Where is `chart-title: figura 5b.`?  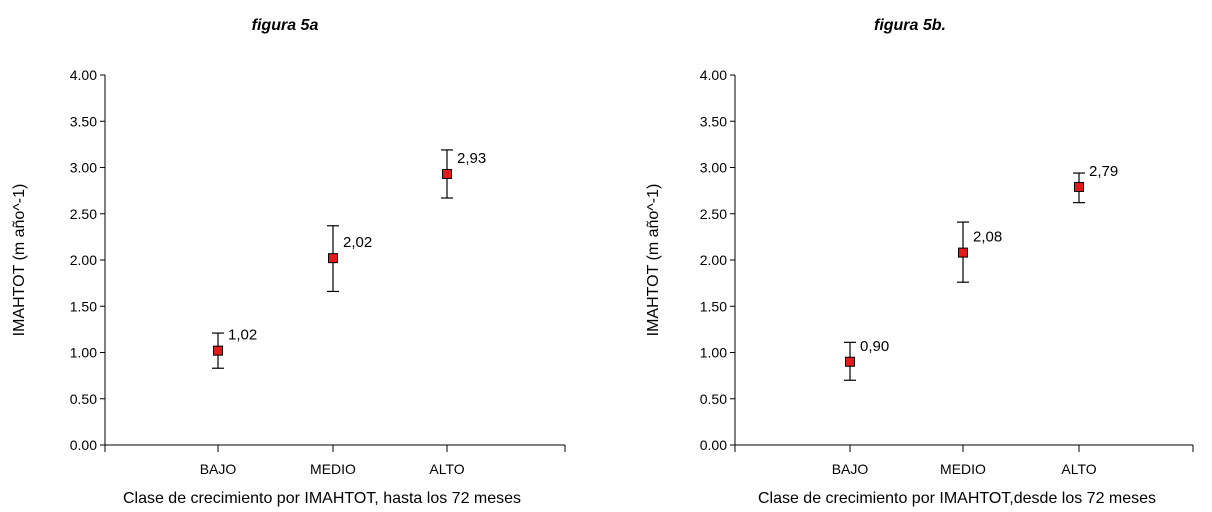 chart-title: figura 5b. is located at coordinates (910, 25).